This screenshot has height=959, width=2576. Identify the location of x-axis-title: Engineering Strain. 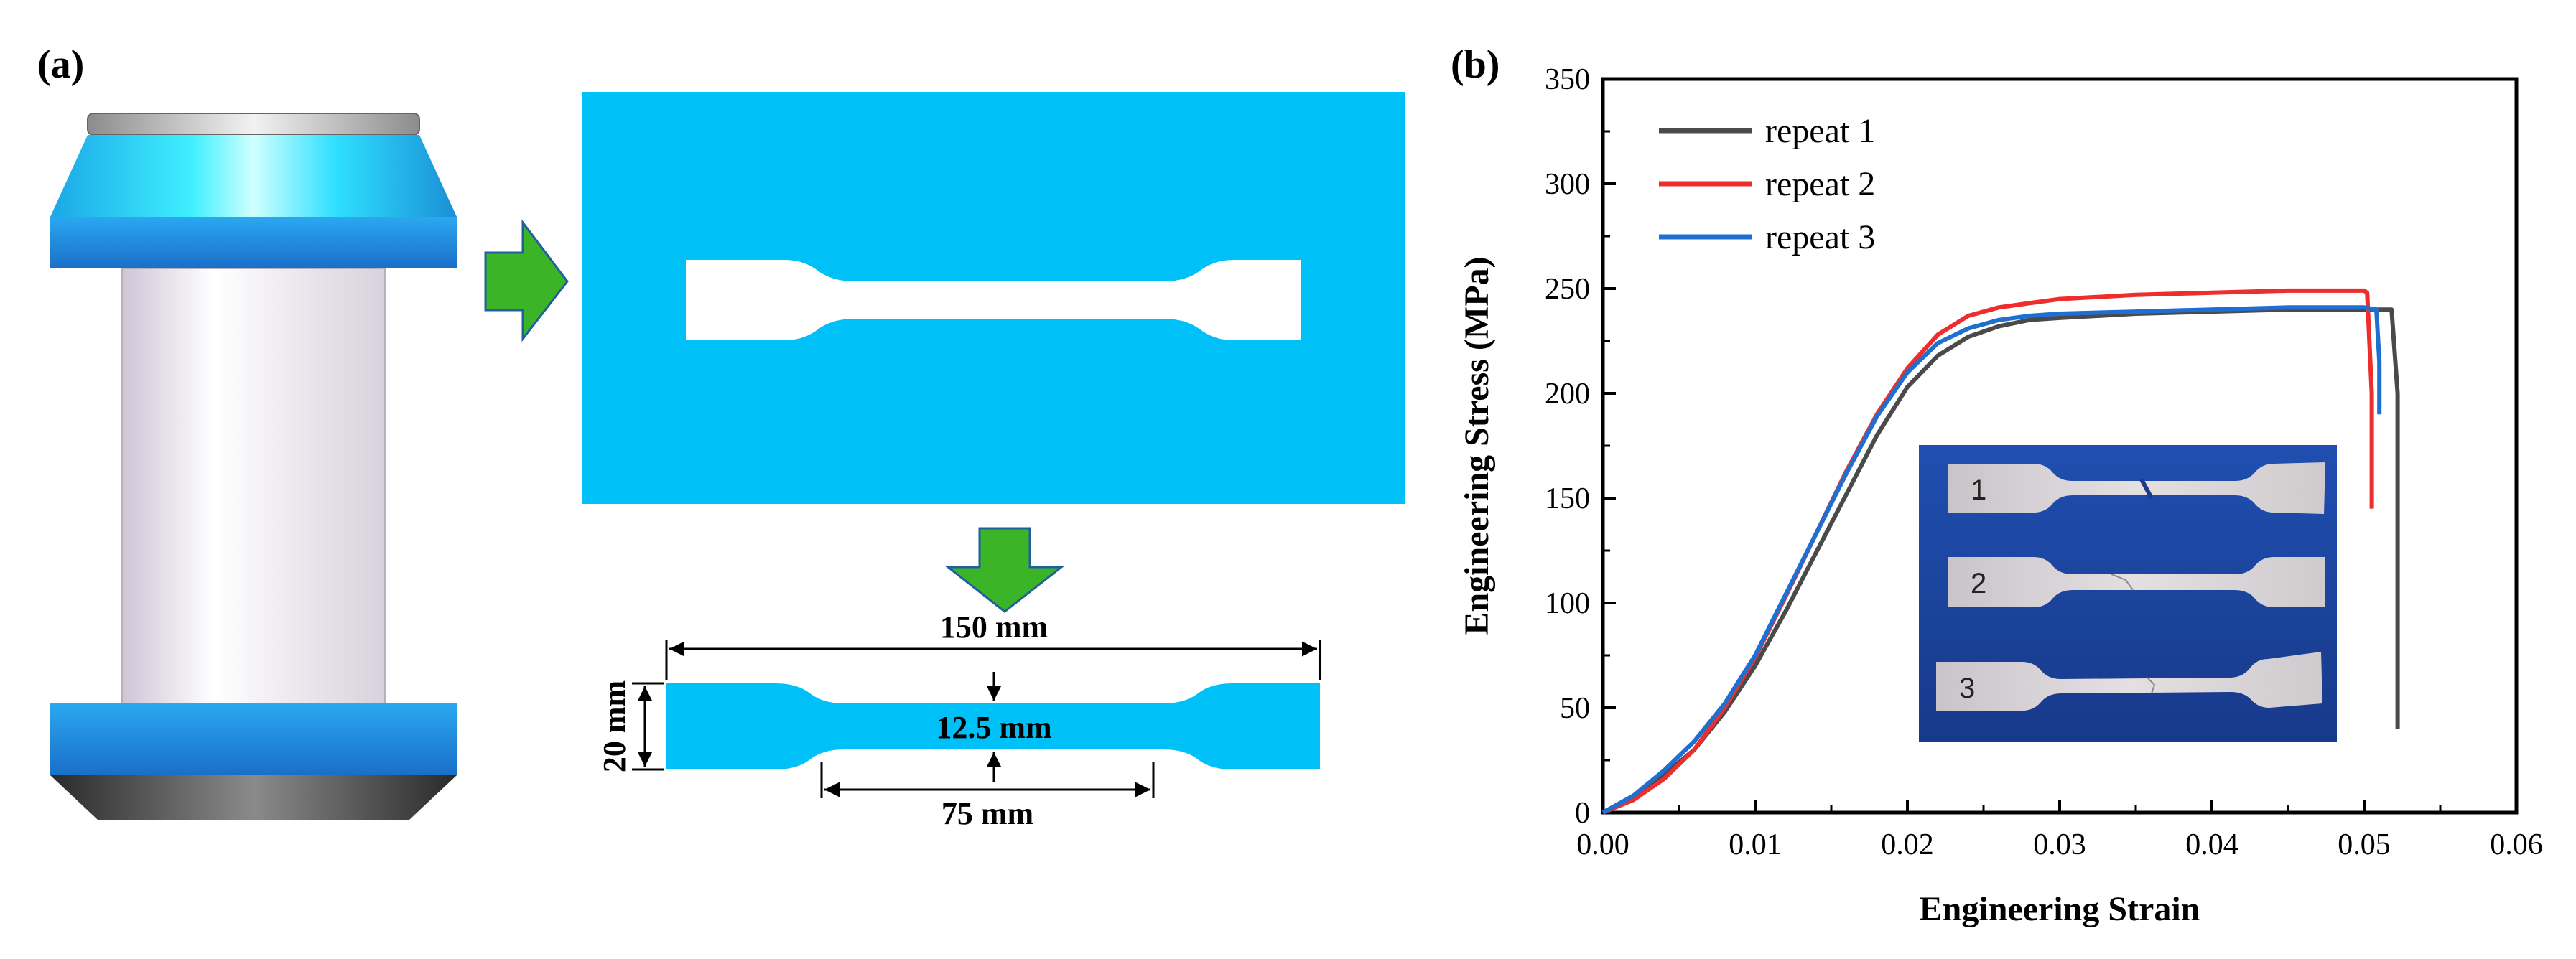
(2060, 909).